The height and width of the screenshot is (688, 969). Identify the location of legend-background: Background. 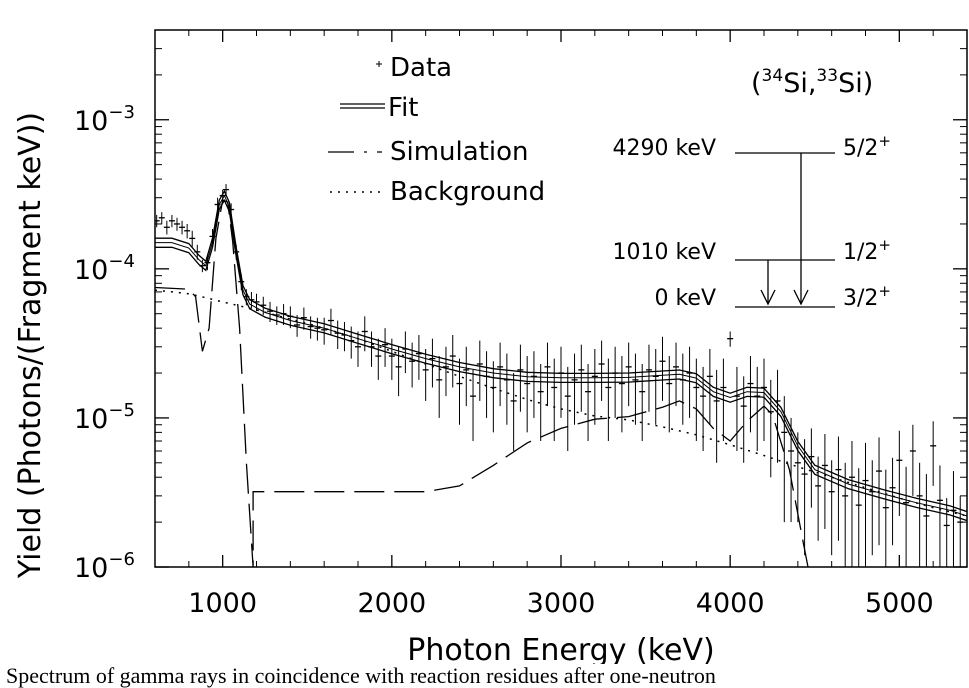
(437, 192).